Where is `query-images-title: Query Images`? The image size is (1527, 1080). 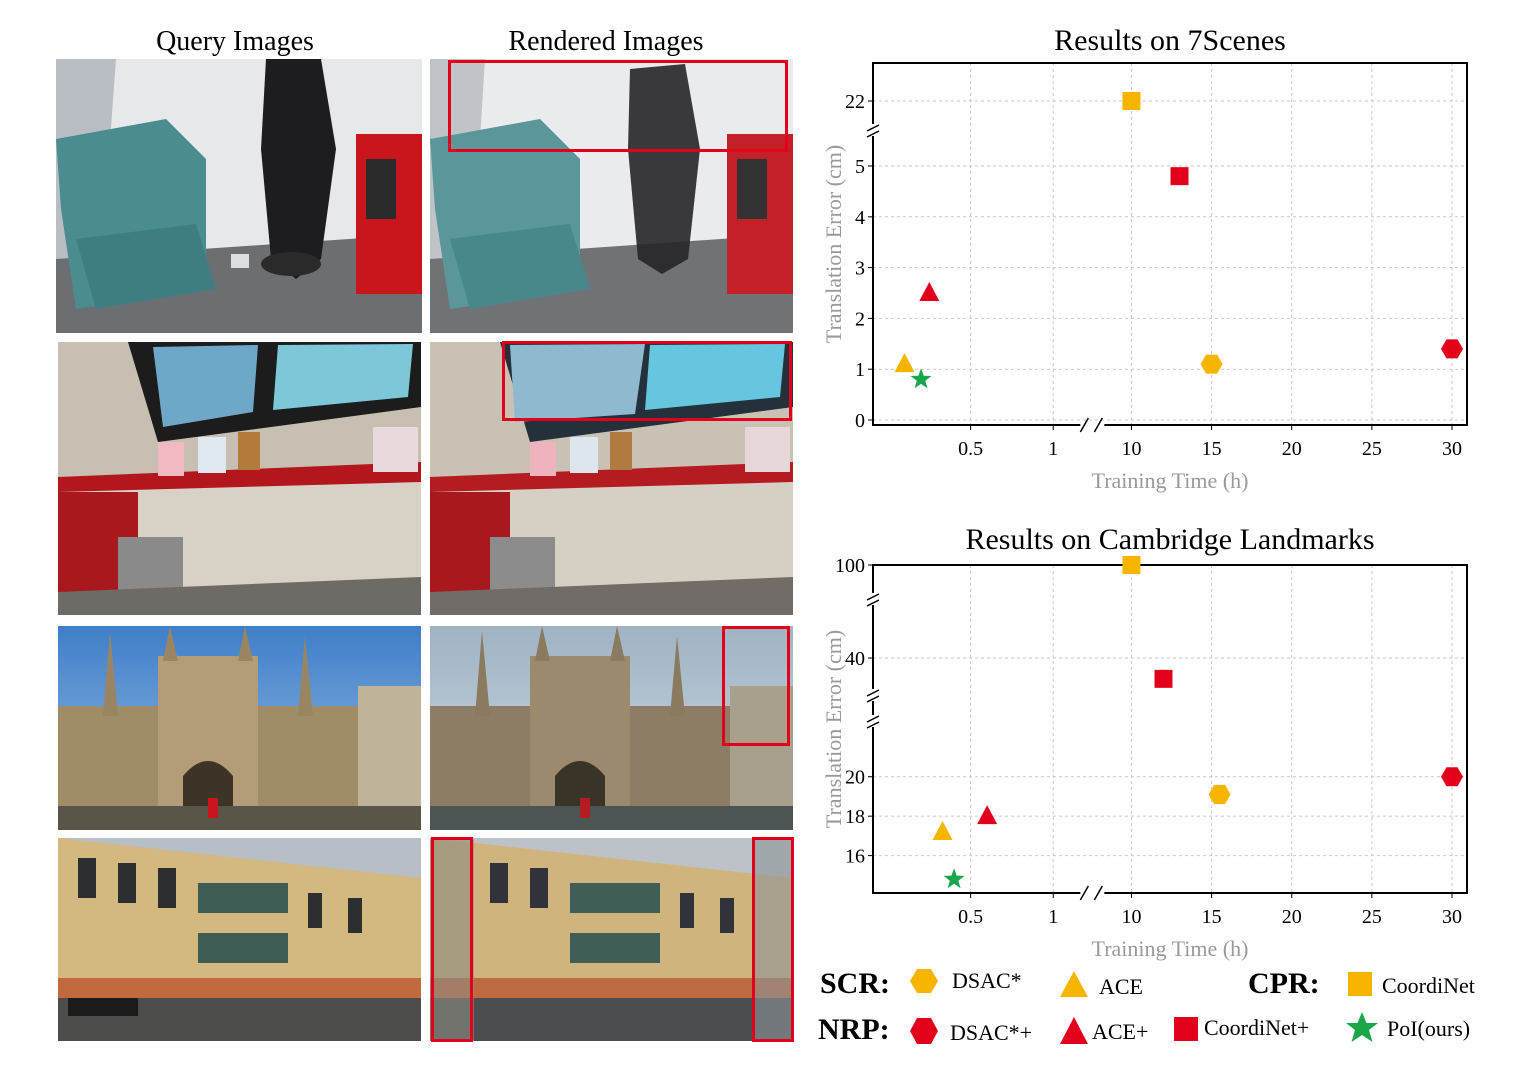 query-images-title: Query Images is located at coordinates (235, 41).